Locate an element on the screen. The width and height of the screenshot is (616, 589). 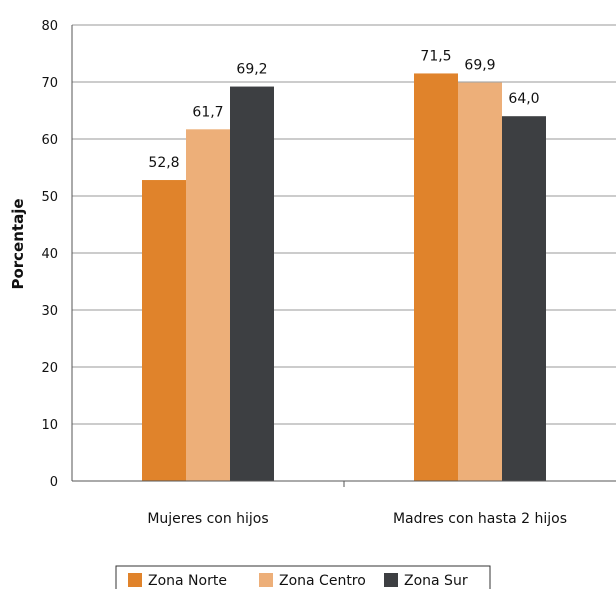
legend-label: Zona Centro is located at coordinates (322, 581).